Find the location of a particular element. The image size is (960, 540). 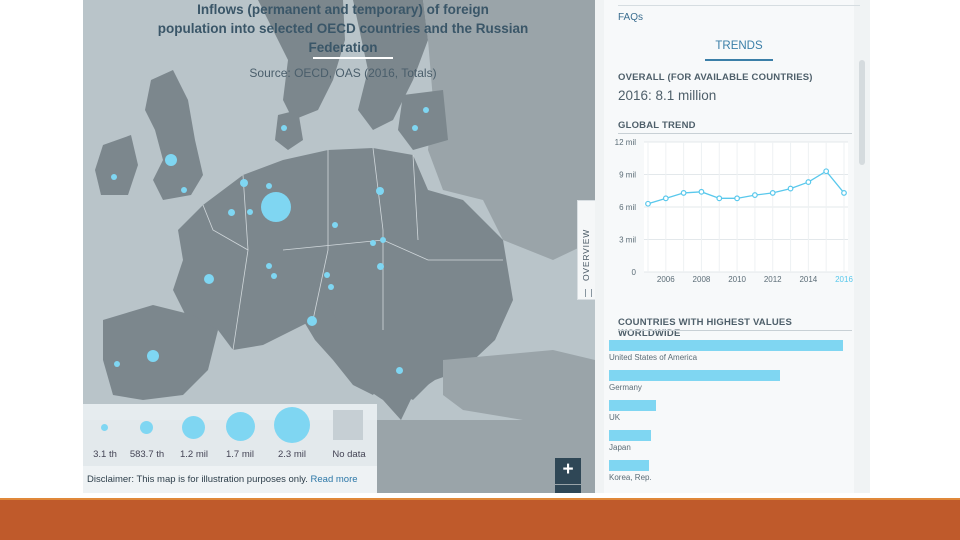

y-tick-label: 9 mil is located at coordinates (627, 175).